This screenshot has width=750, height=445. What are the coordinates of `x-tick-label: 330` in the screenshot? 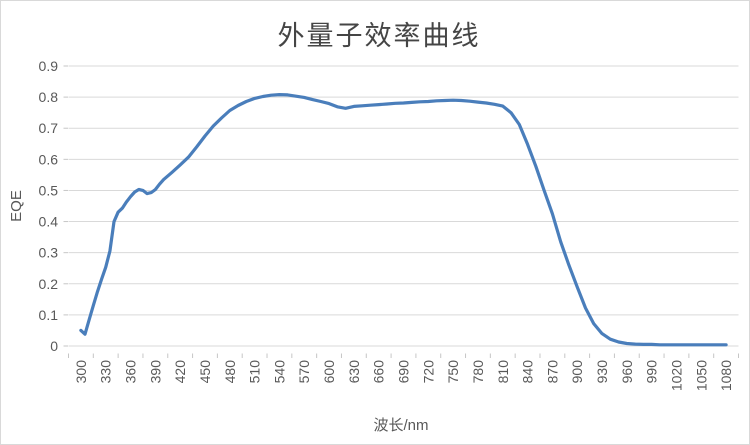 It's located at (106, 372).